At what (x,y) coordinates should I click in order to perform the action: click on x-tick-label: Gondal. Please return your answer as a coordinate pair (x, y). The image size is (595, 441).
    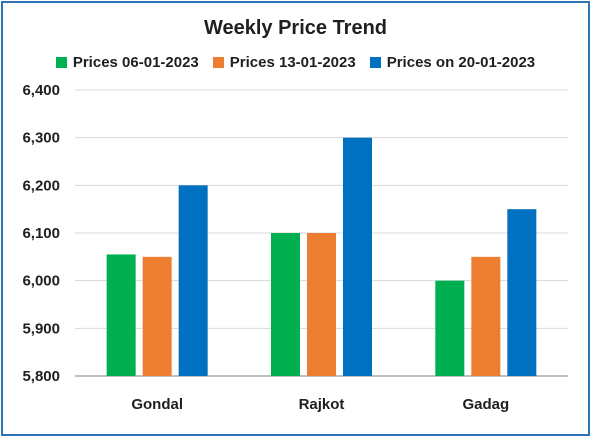
    Looking at the image, I should click on (157, 404).